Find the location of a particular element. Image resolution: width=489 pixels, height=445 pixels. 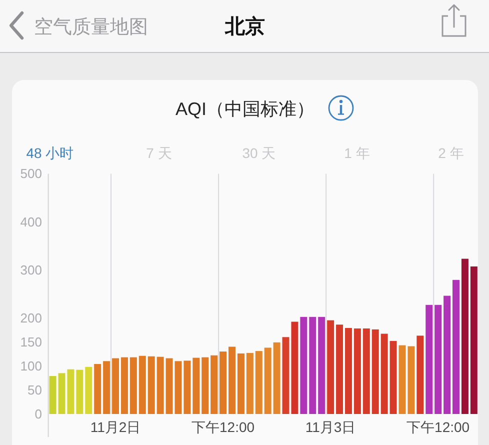

y-tick-label: 0 is located at coordinates (38, 414).